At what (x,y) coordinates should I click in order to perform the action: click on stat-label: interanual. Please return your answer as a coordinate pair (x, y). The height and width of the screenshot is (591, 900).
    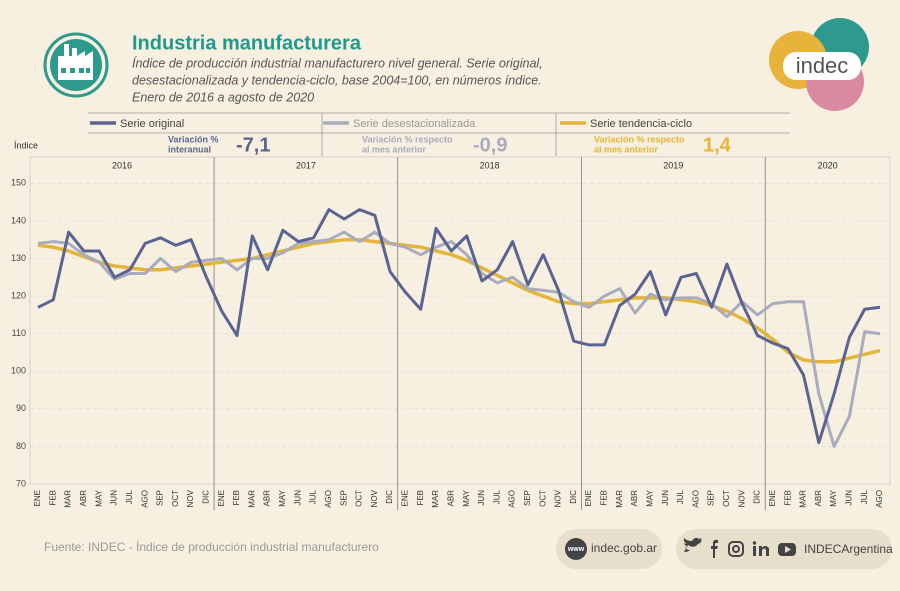
    Looking at the image, I should click on (189, 149).